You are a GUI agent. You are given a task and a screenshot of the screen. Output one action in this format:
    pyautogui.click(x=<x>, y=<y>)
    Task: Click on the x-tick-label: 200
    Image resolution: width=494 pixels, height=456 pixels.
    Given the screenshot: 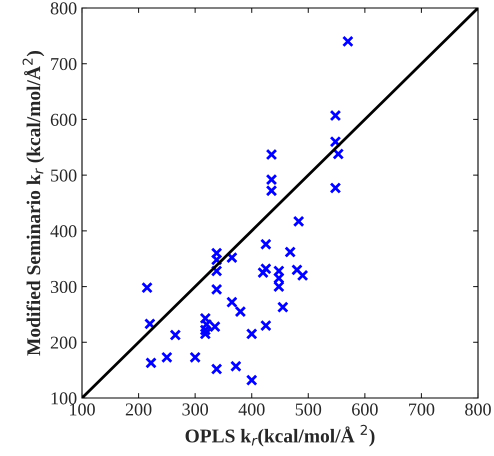 What is the action you would take?
    pyautogui.click(x=139, y=409)
    